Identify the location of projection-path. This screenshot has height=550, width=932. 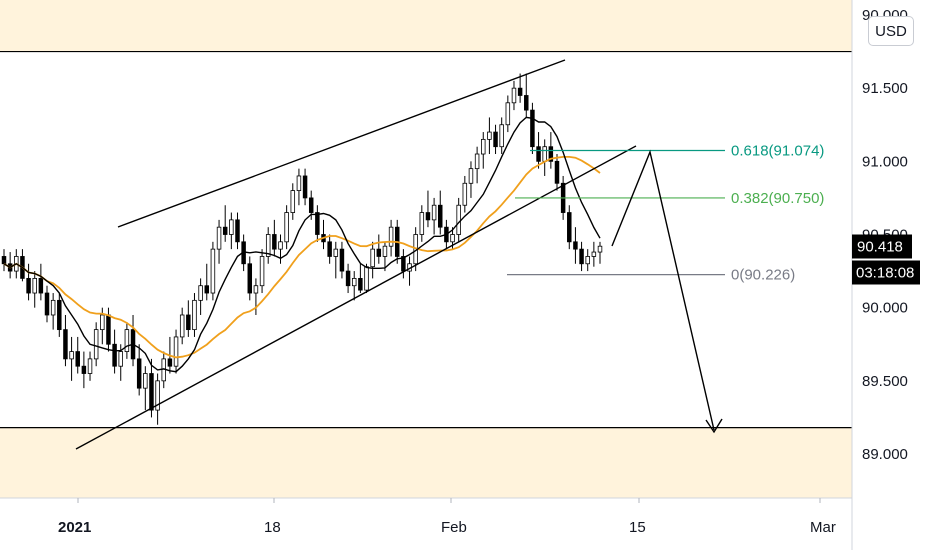
(663, 290).